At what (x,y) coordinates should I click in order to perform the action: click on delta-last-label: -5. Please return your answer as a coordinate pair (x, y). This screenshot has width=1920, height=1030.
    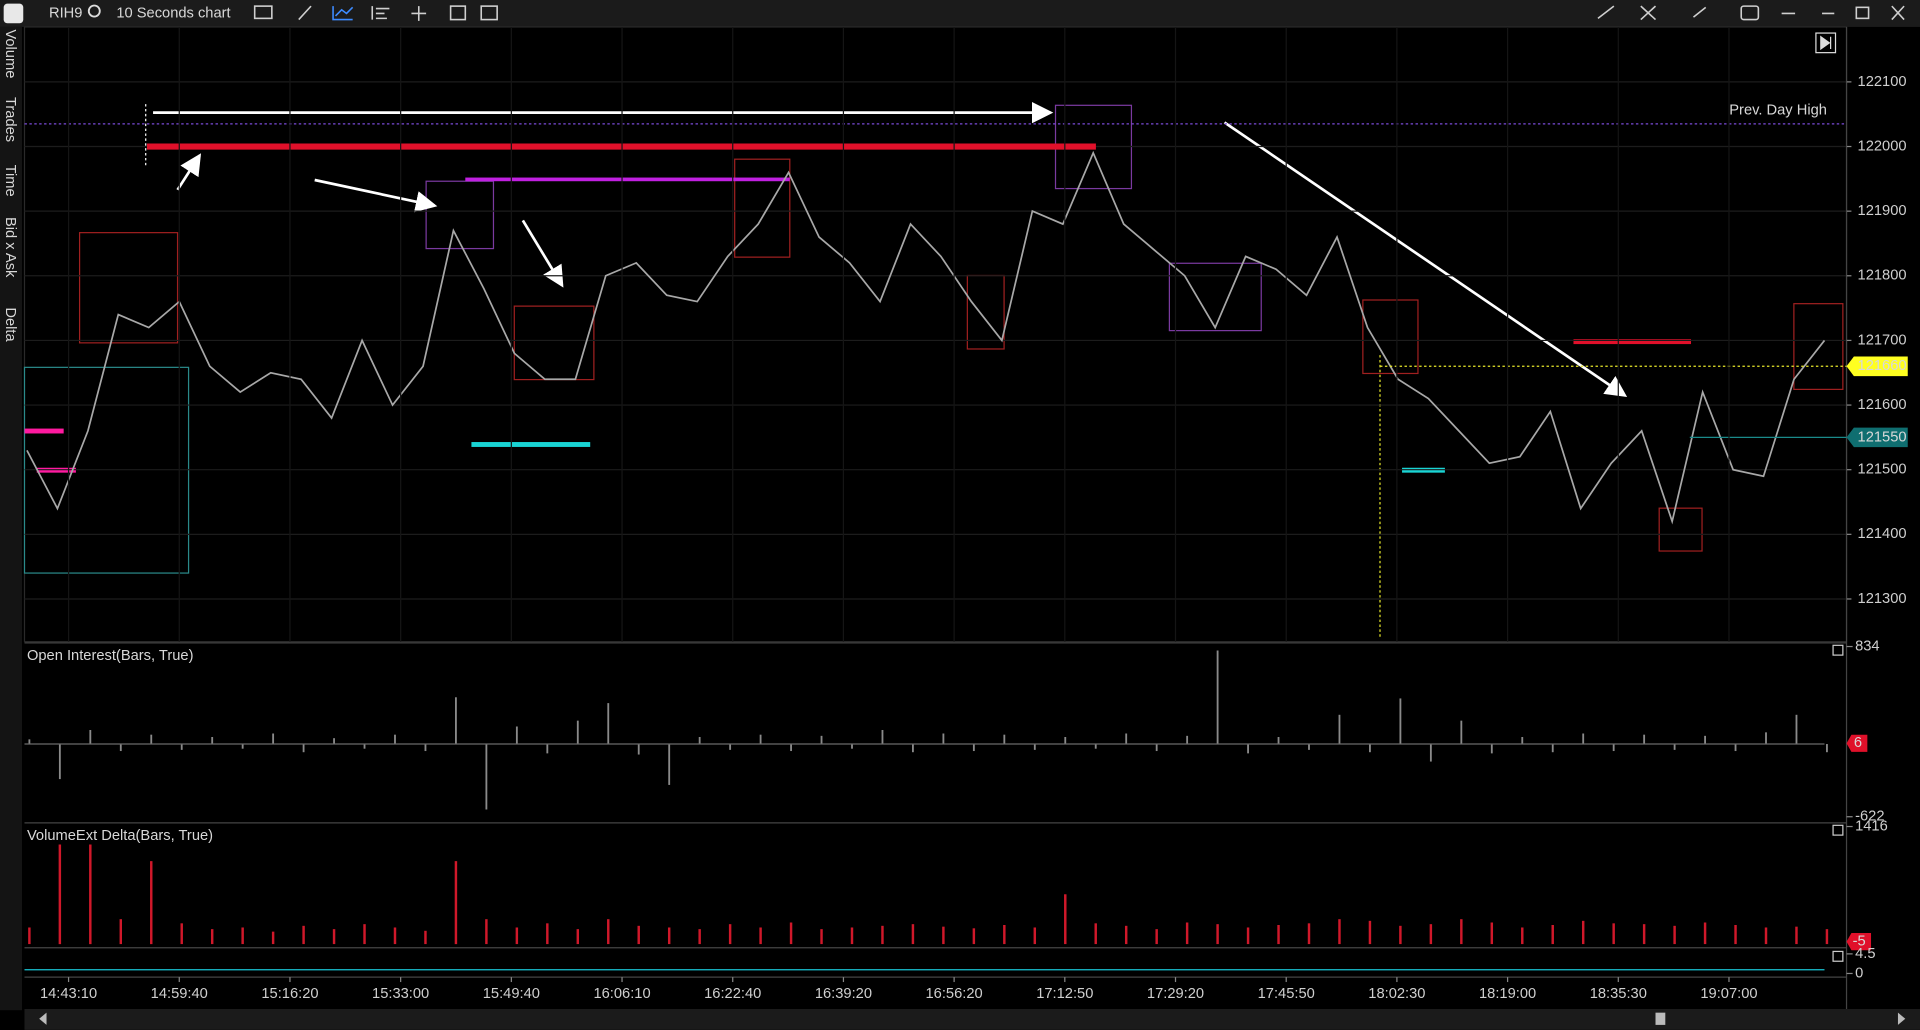
    Looking at the image, I should click on (1859, 942).